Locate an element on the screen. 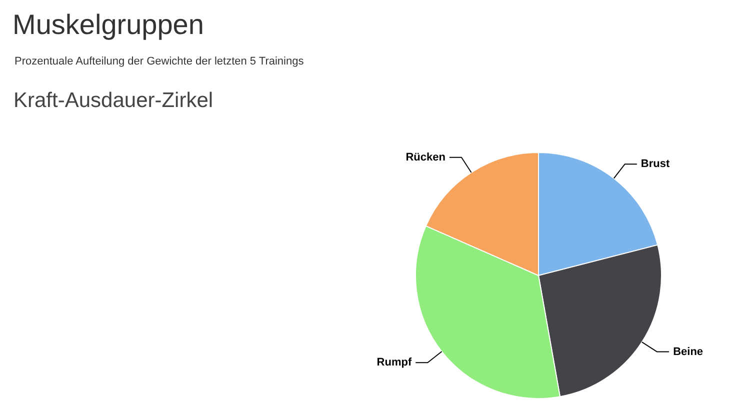 The width and height of the screenshot is (746, 408). slice-label: Brust is located at coordinates (655, 164).